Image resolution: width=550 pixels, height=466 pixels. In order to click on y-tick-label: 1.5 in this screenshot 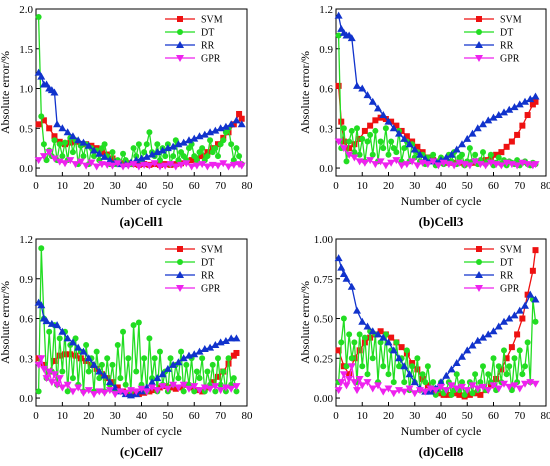, I will do `click(26, 50)`.